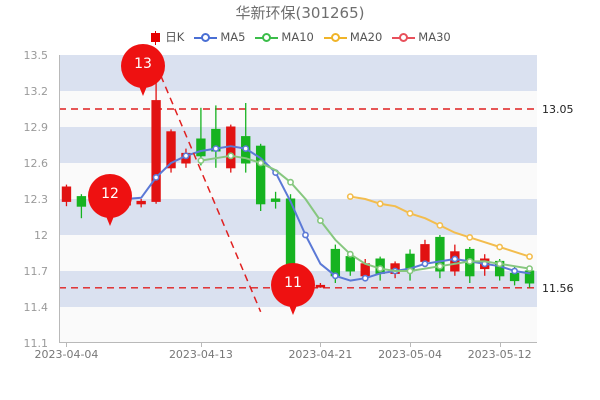  Describe the element at coordinates (36, 271) in the screenshot. I see `y-axis-tick: 11.7` at that location.